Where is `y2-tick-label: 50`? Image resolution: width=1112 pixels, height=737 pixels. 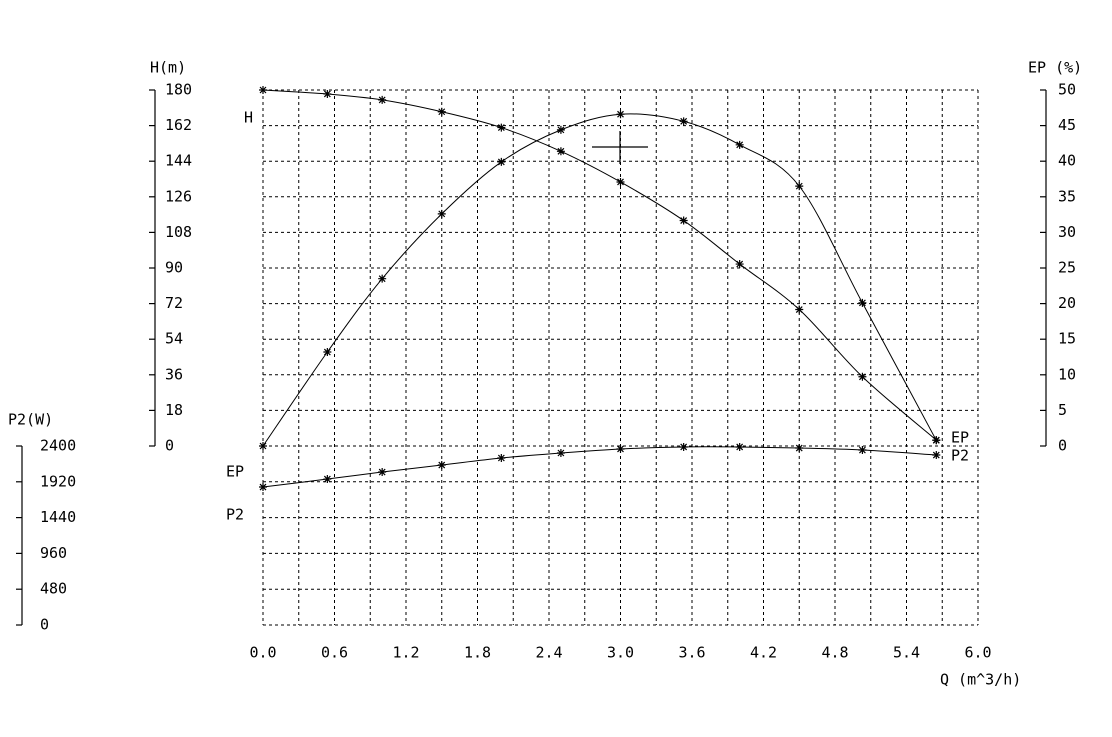
y2-tick-label: 50 is located at coordinates (1067, 90).